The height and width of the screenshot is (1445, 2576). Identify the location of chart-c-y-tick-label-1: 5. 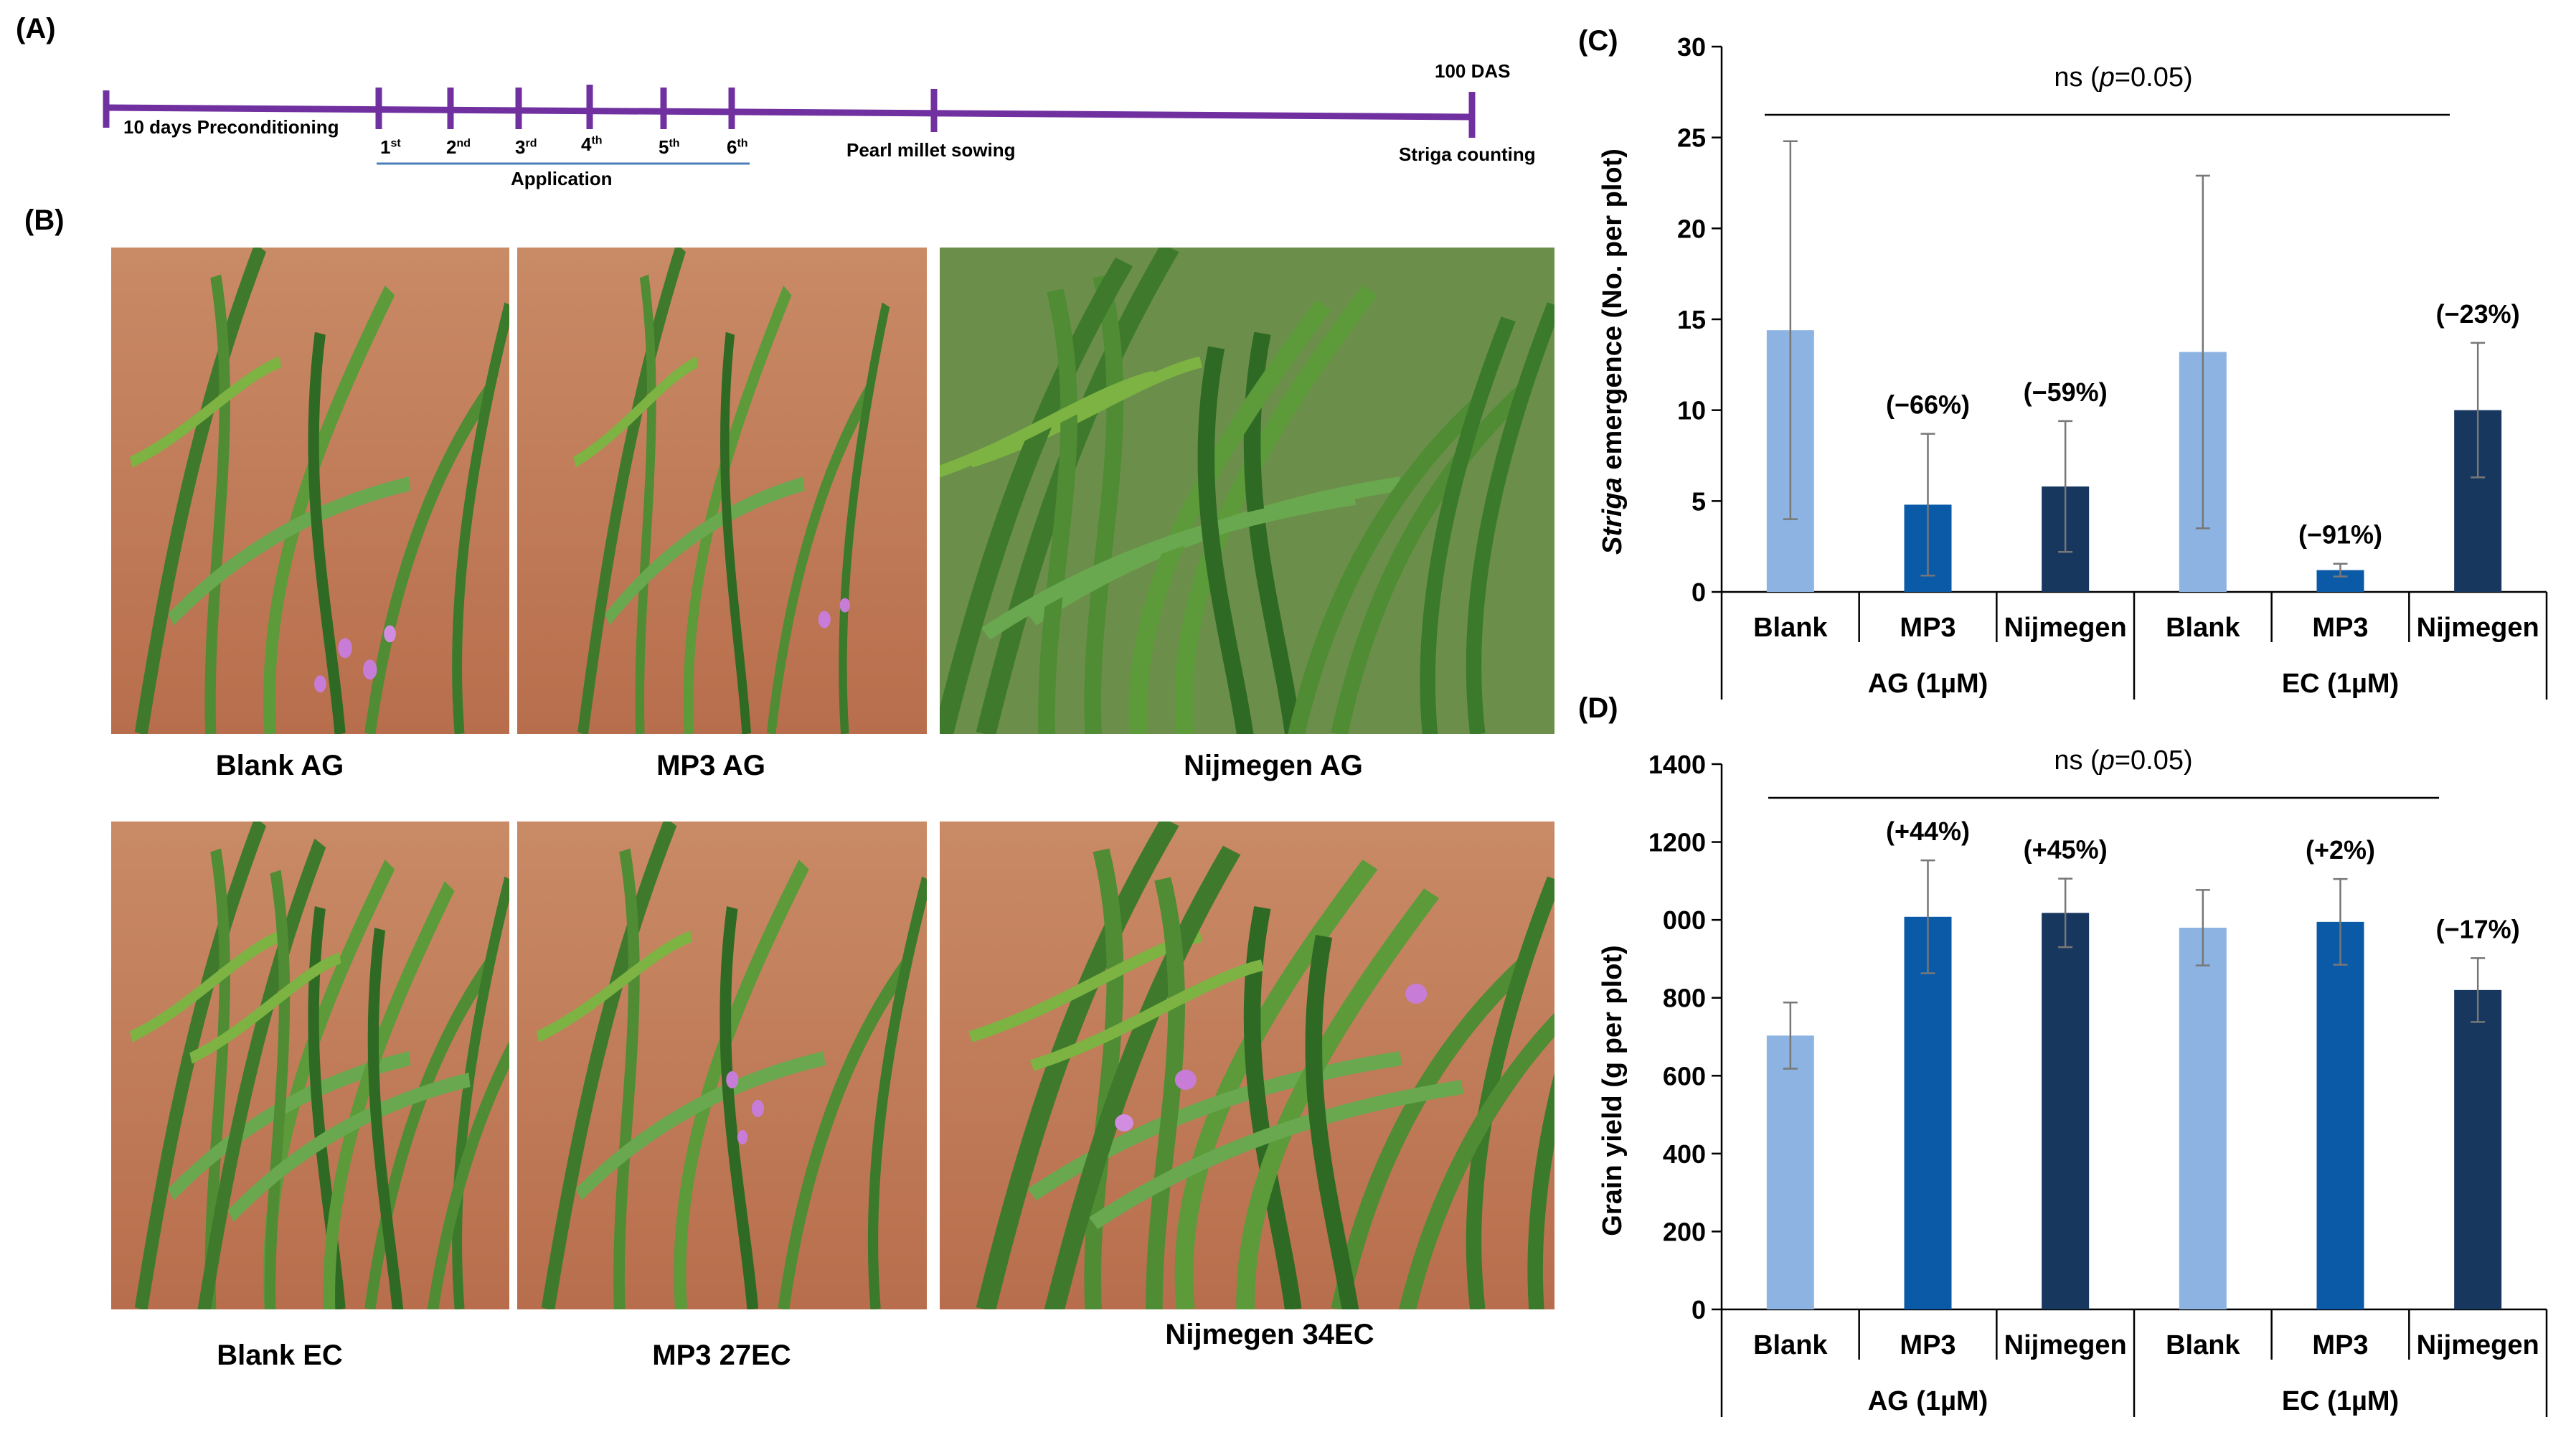
(1699, 501).